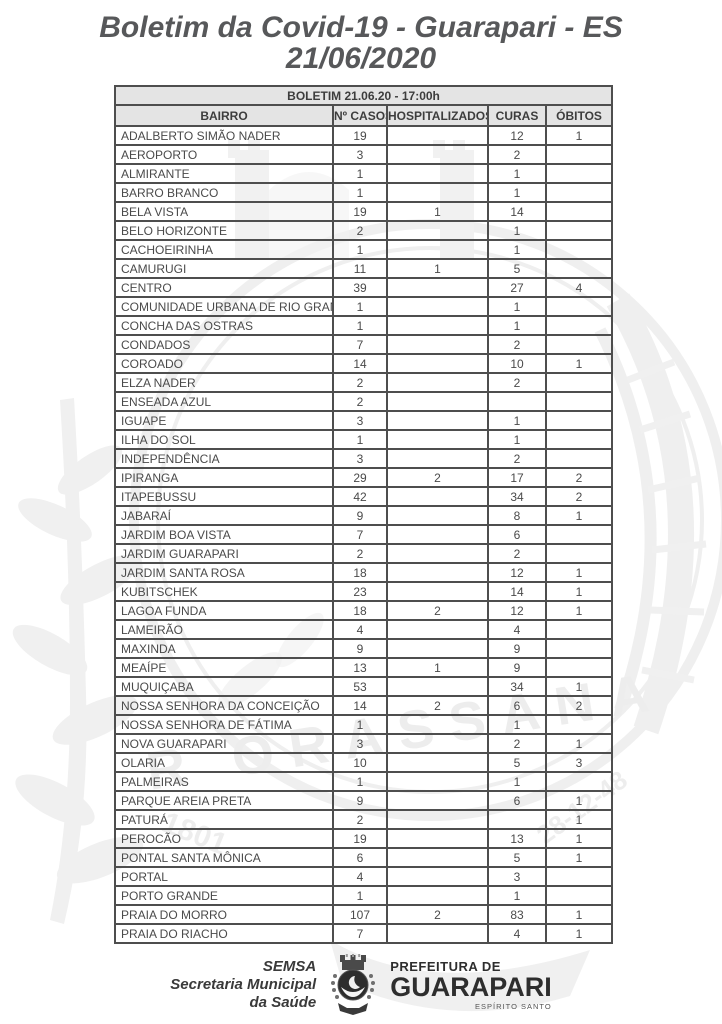 The height and width of the screenshot is (1024, 722). What do you see at coordinates (360, 496) in the screenshot?
I see `cell-casos: 42` at bounding box center [360, 496].